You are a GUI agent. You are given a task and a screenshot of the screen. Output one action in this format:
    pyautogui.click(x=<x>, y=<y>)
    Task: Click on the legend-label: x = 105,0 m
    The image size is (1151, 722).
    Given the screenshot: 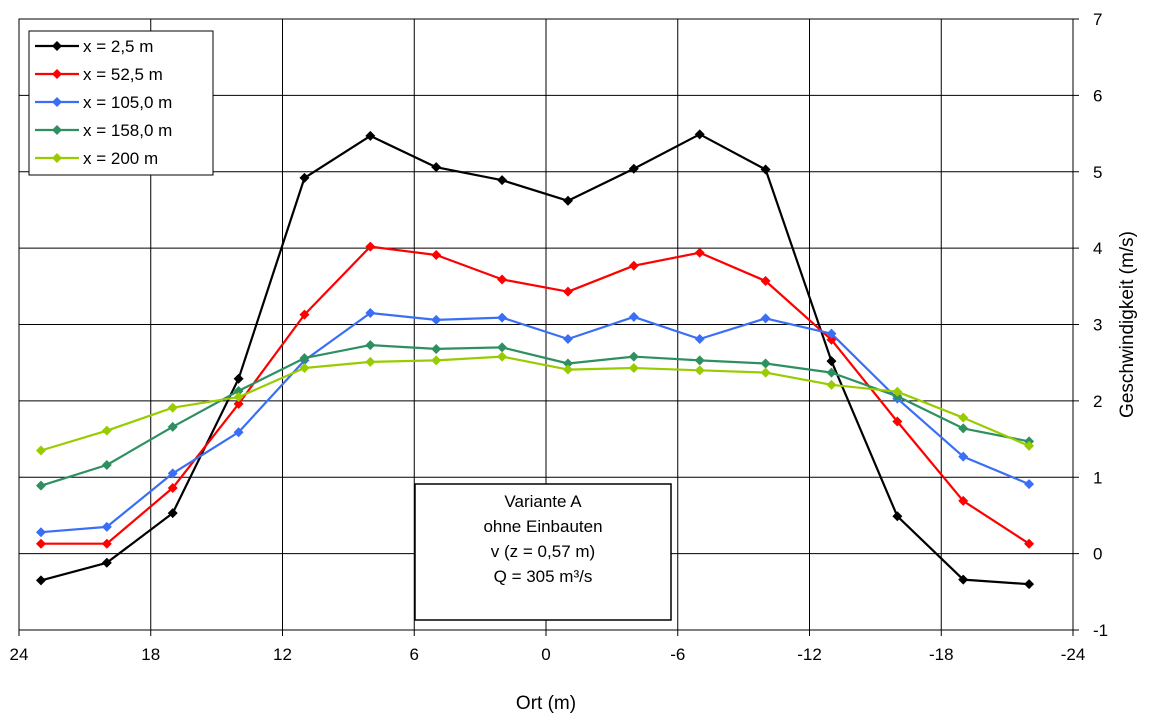 What is the action you would take?
    pyautogui.click(x=127, y=102)
    